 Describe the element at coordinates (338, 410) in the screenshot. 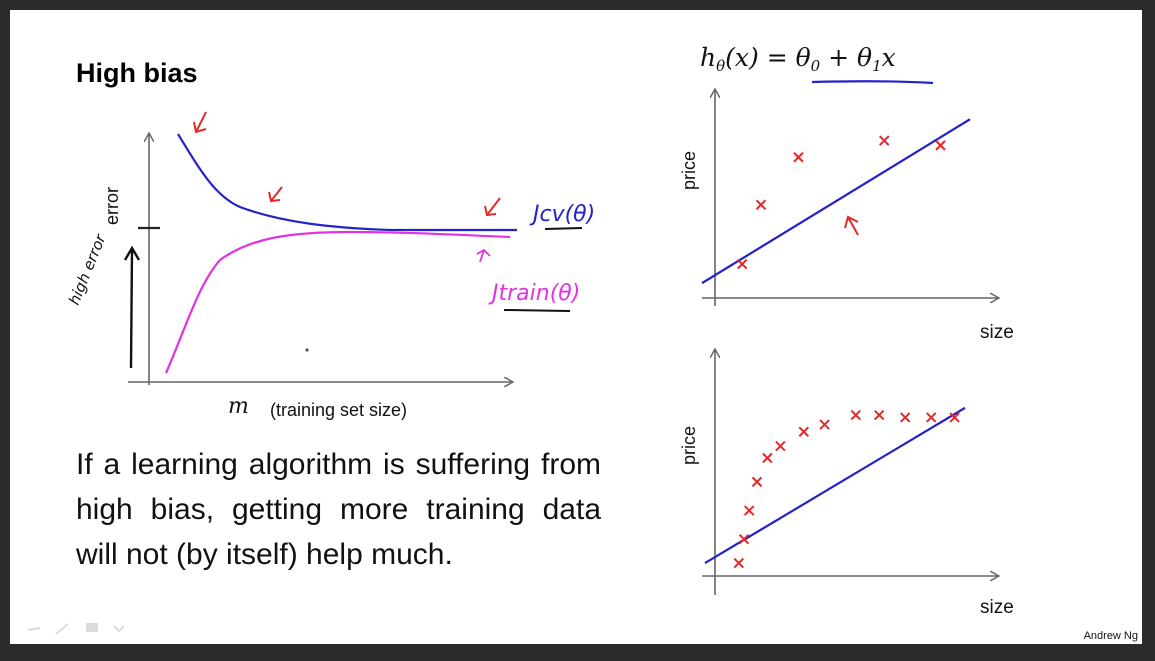

I see `lc-x-label: (training set size)` at that location.